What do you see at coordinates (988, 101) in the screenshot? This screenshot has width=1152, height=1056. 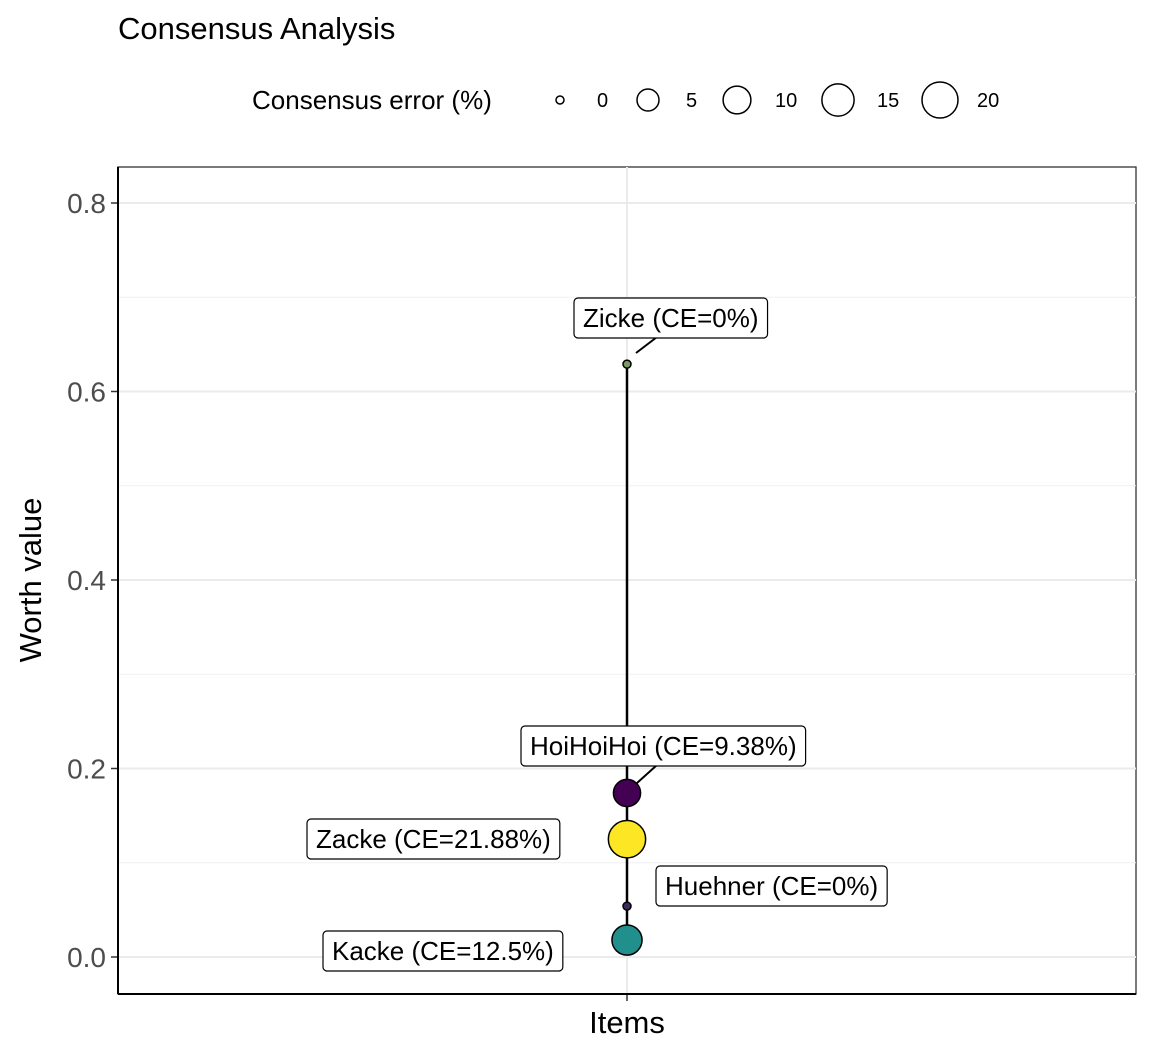 I see `legend-label: 20` at bounding box center [988, 101].